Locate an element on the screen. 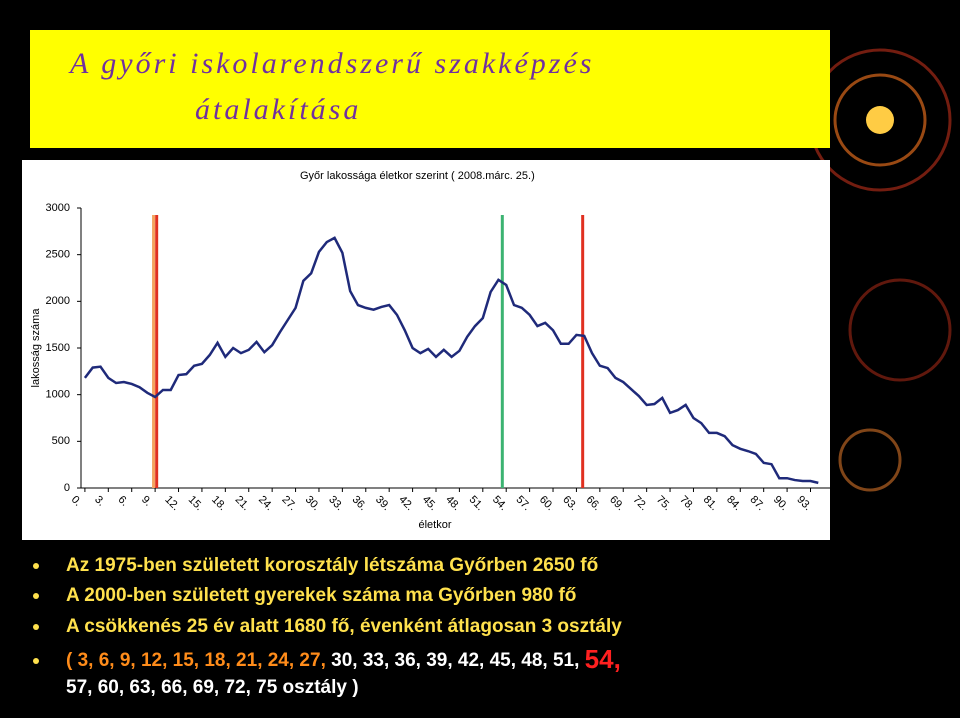 Image resolution: width=960 pixels, height=718 pixels. slide-title: átalakítása is located at coordinates (278, 109).